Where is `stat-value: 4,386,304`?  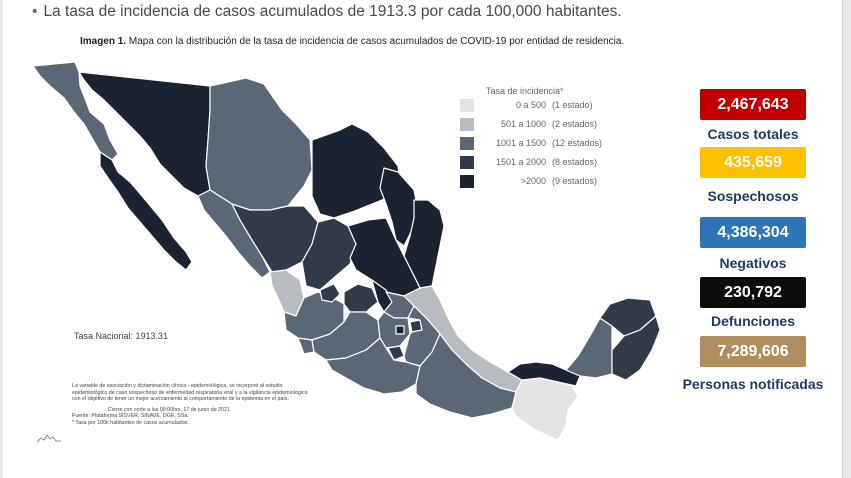
stat-value: 4,386,304 is located at coordinates (753, 232).